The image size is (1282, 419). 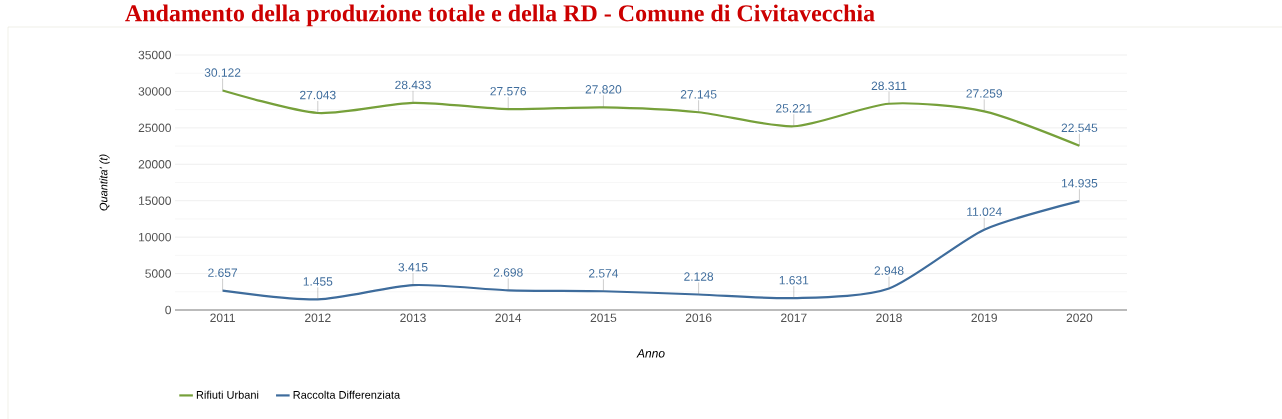 I want to click on data-label: 2.574, so click(x=604, y=273).